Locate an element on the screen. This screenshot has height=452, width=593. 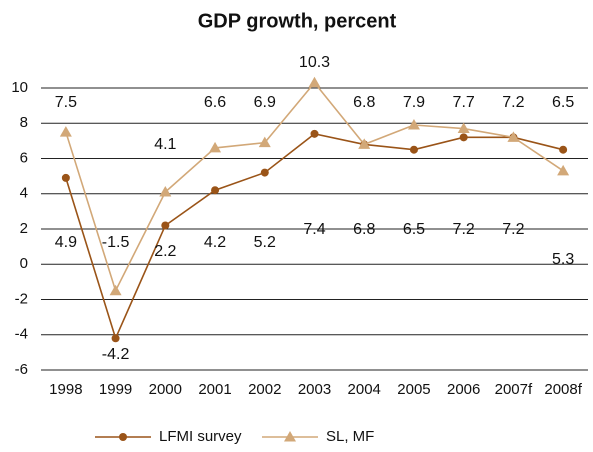
data-label: 2.2 is located at coordinates (165, 251).